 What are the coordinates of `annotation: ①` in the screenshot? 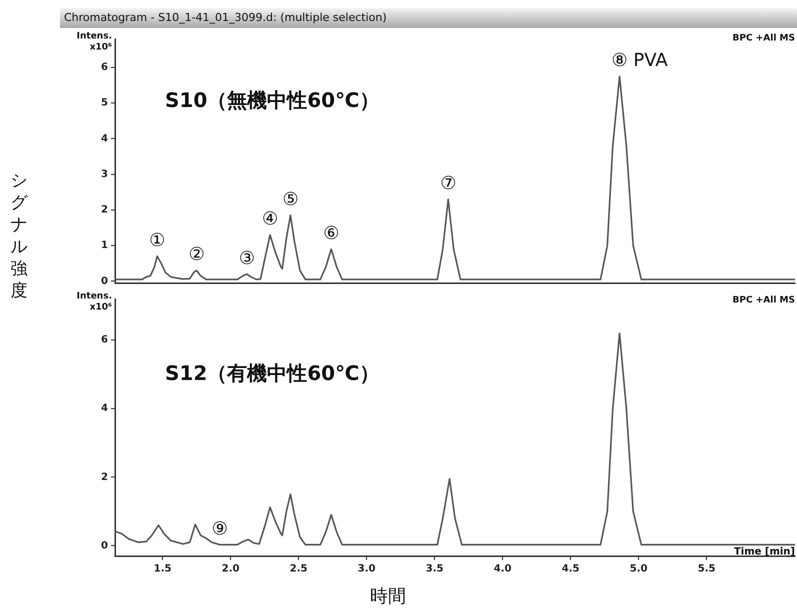 It's located at (157, 240).